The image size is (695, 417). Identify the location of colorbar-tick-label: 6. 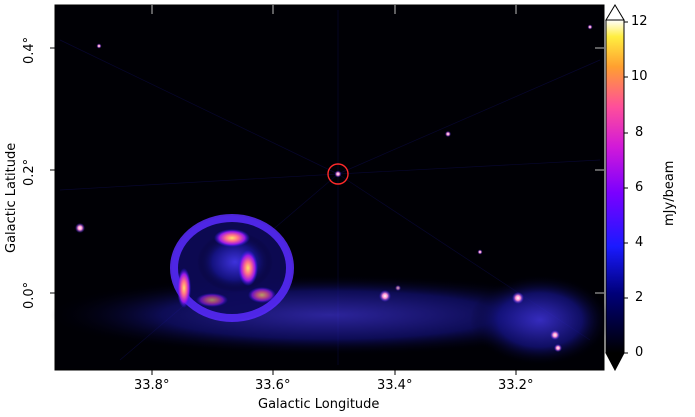
(639, 187).